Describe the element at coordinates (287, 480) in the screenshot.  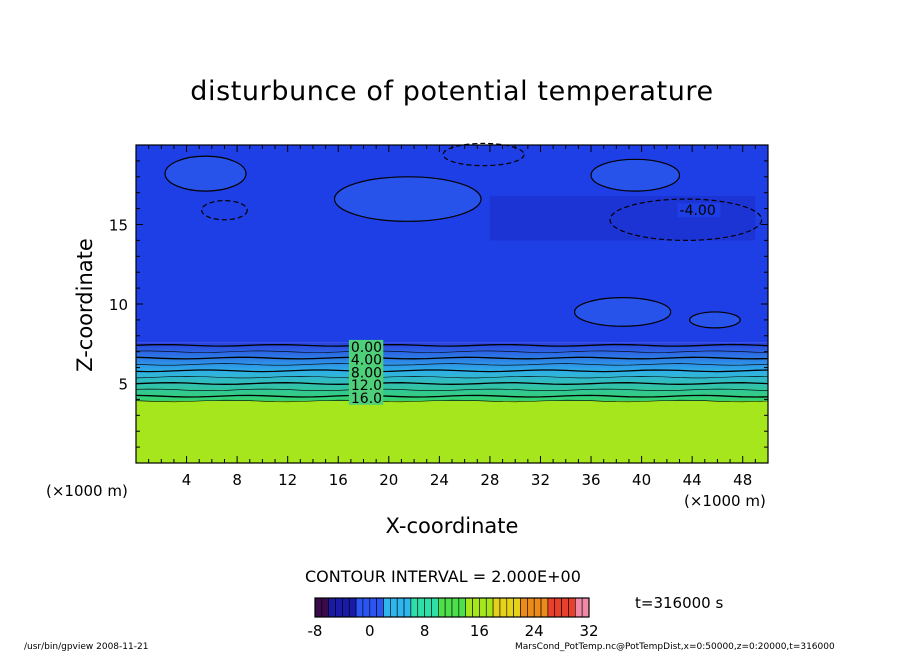
I see `x-tick-label: 12` at that location.